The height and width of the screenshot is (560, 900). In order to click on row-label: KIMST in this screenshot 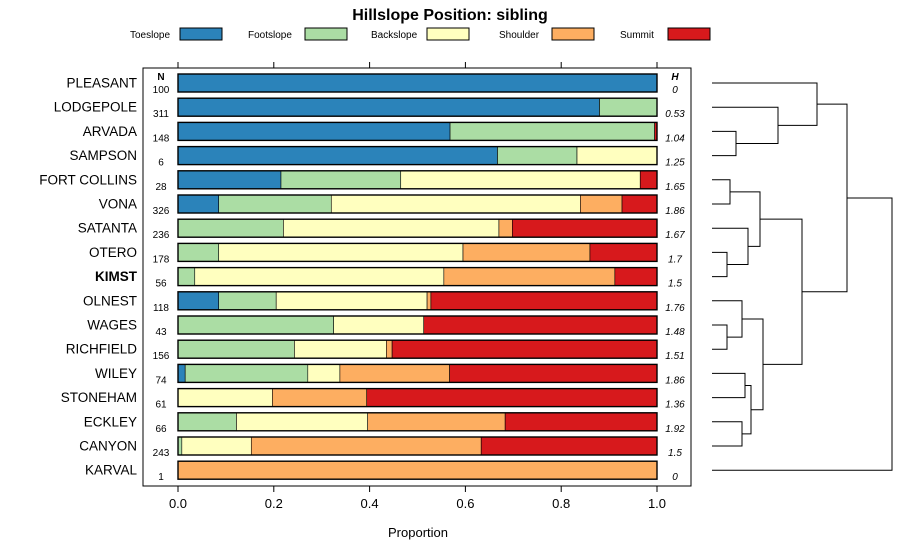, I will do `click(116, 276)`.